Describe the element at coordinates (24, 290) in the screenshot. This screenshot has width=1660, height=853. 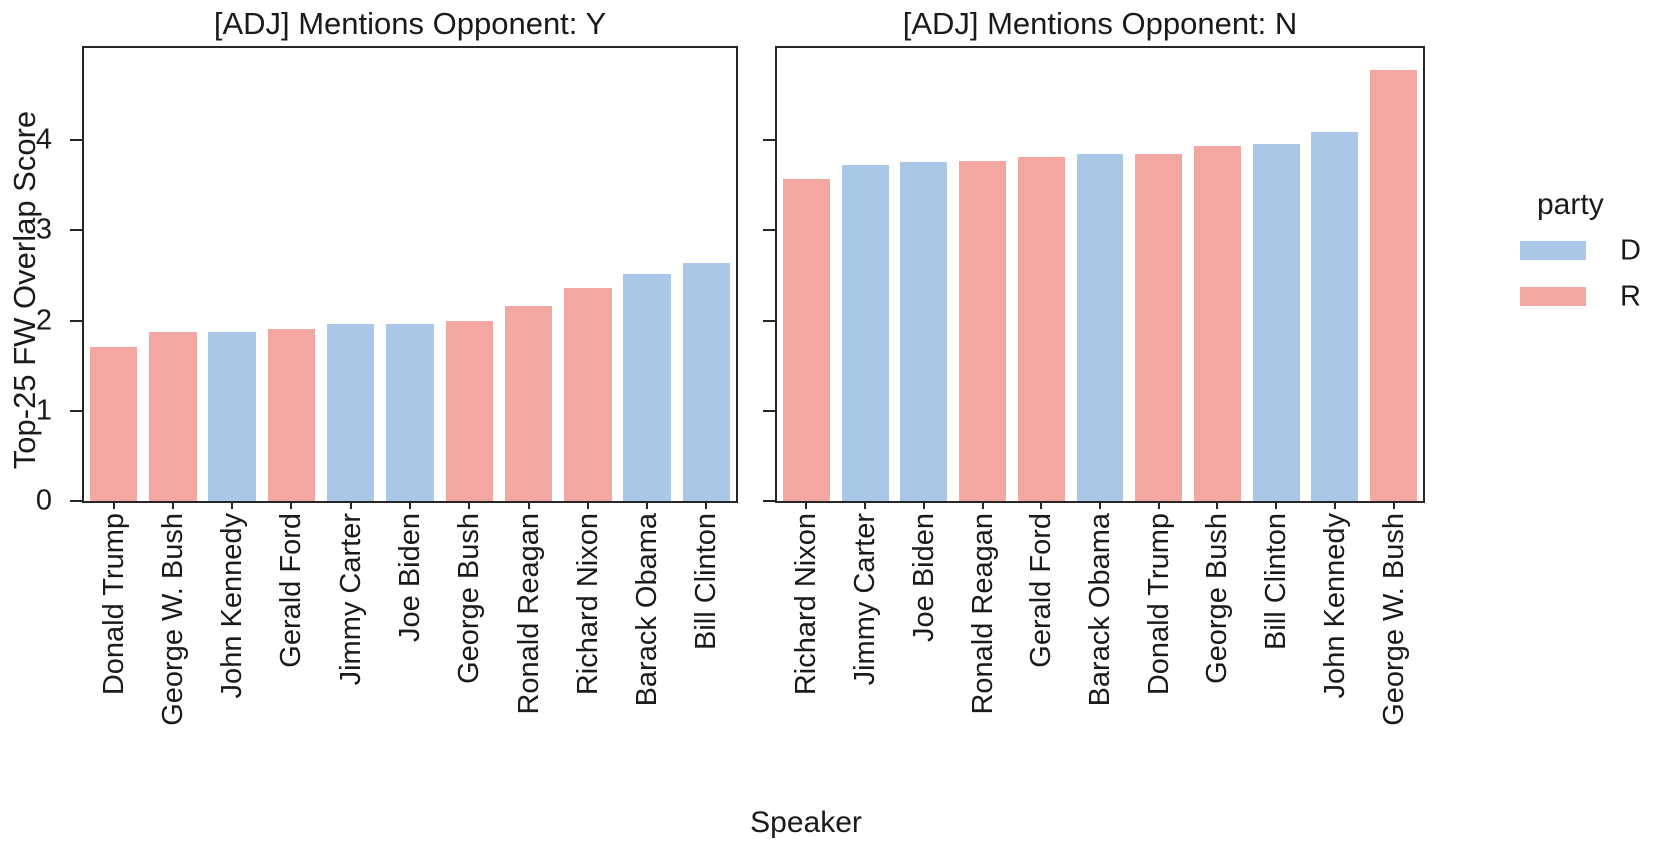
I see `y-axis-label: Top-25 FW Overlap Score` at that location.